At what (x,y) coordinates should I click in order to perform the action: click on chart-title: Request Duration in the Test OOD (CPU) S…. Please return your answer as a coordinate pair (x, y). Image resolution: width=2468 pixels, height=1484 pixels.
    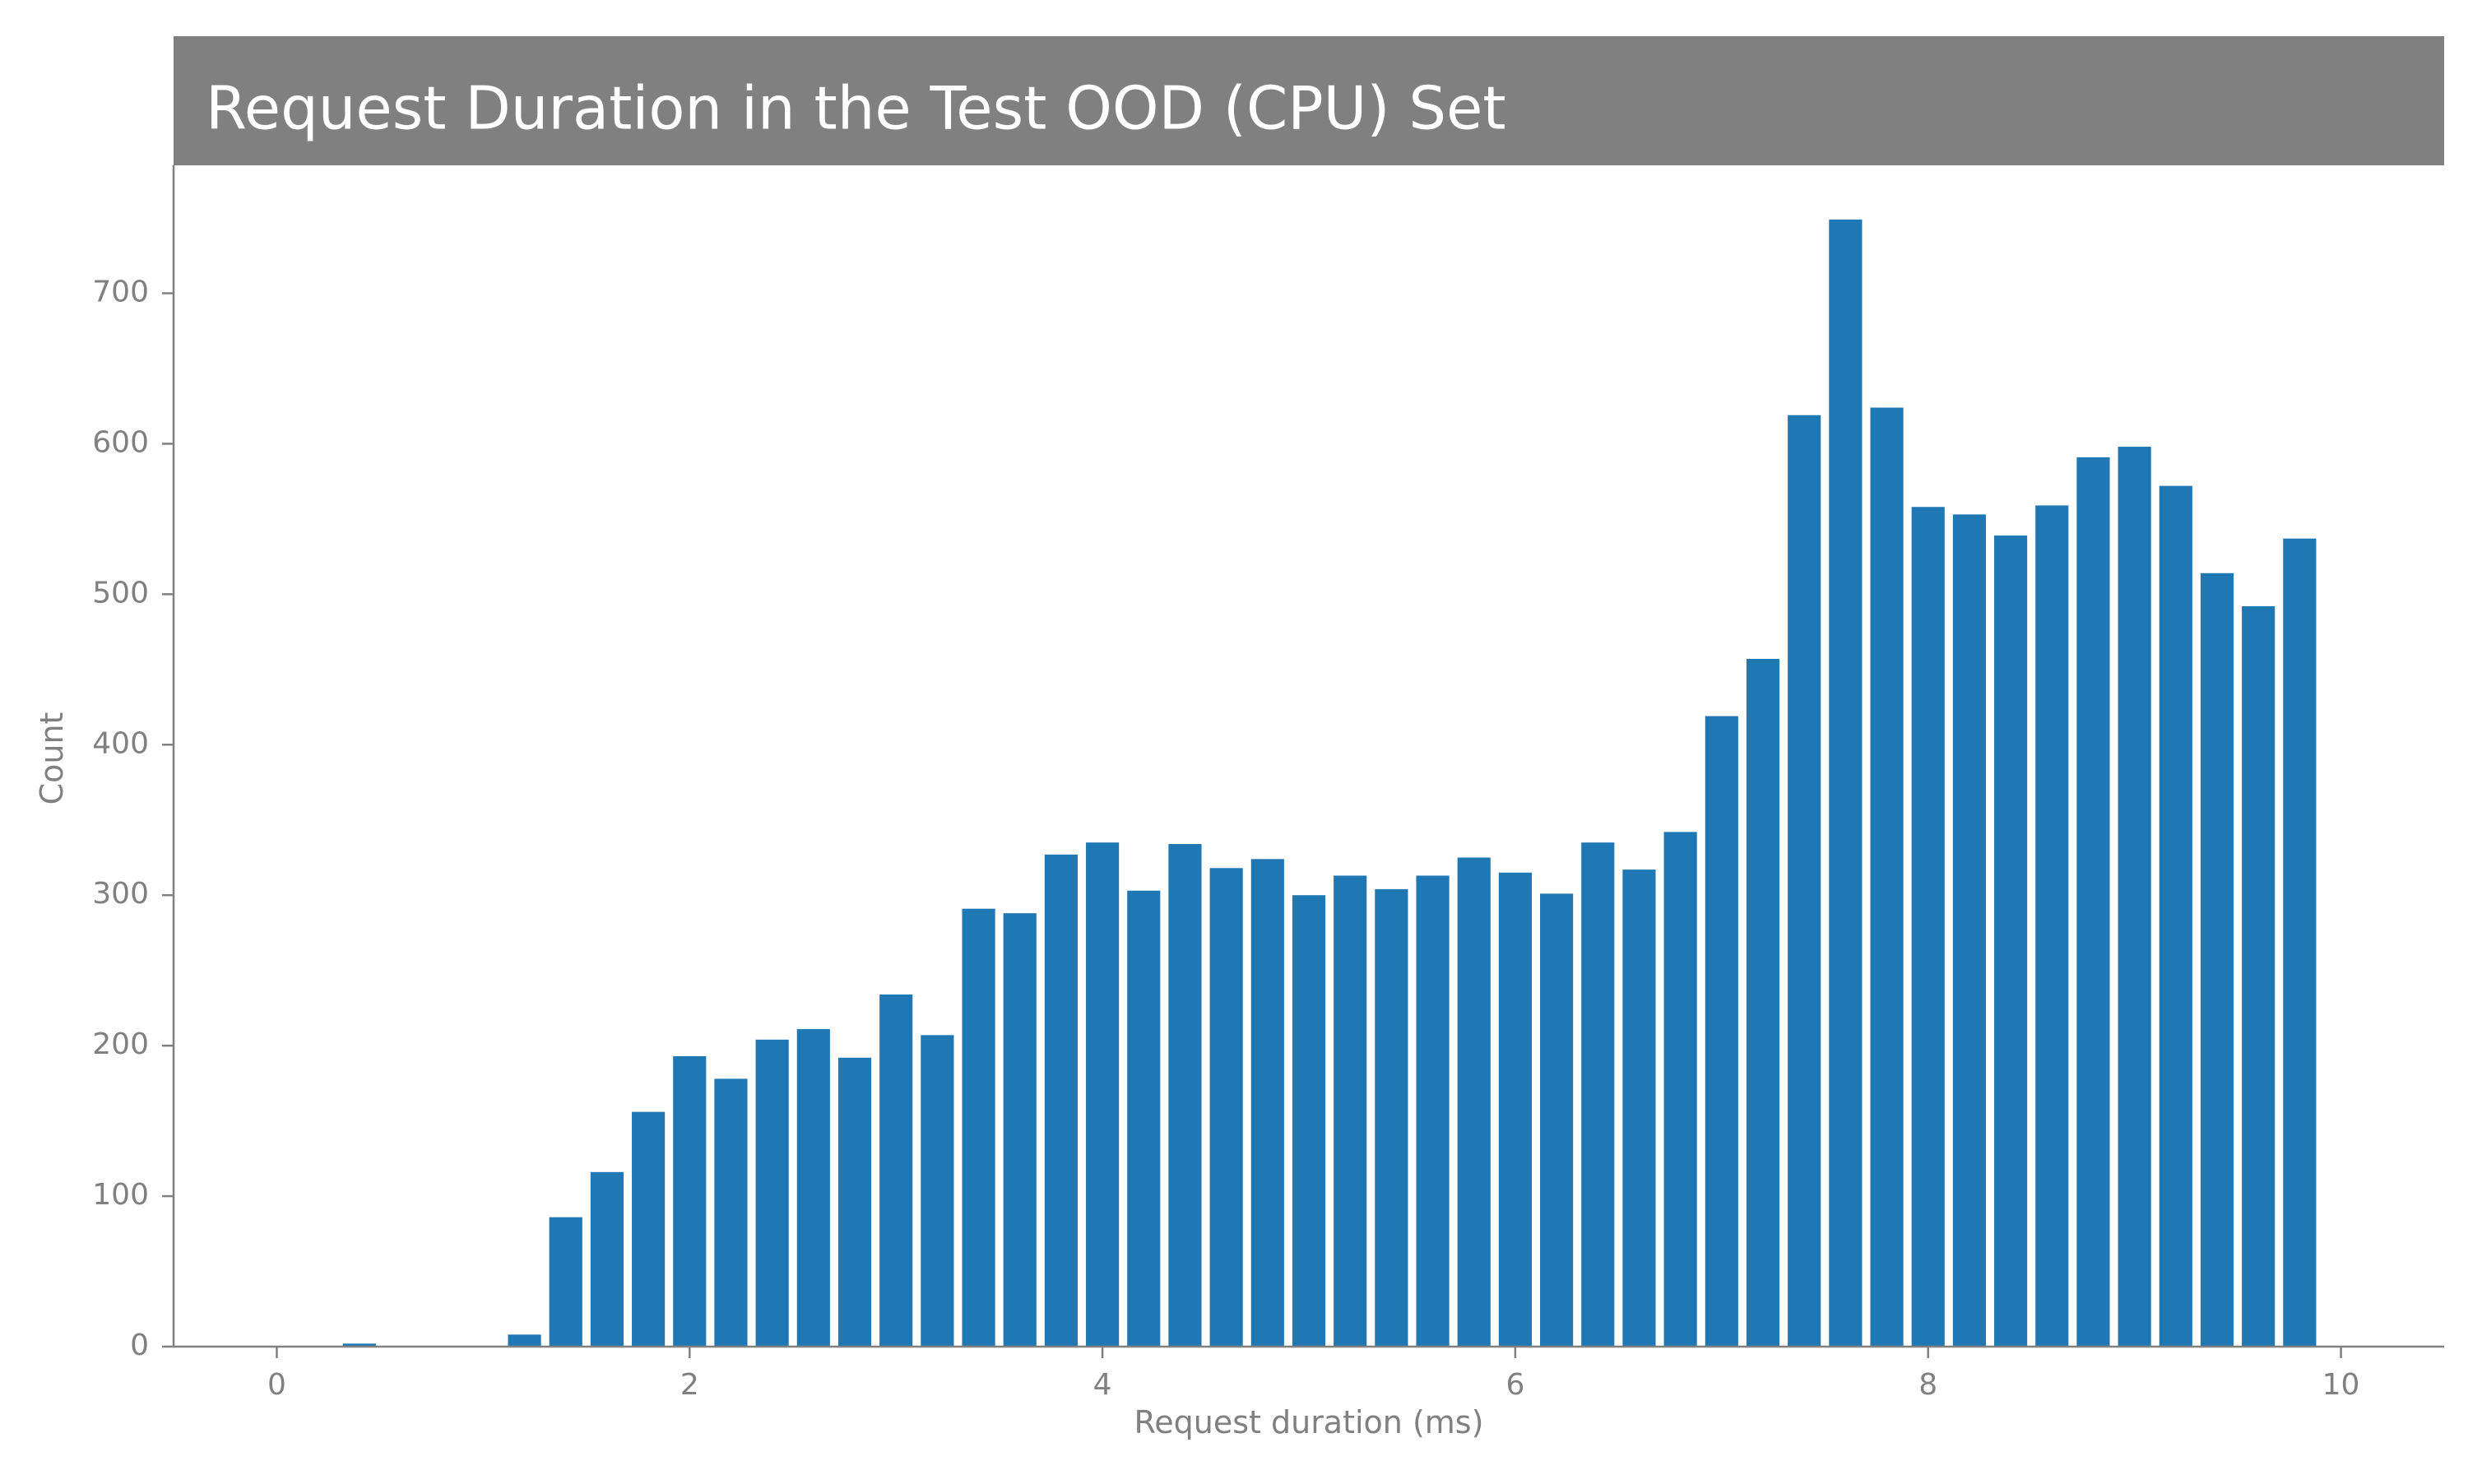
    Looking at the image, I should click on (856, 108).